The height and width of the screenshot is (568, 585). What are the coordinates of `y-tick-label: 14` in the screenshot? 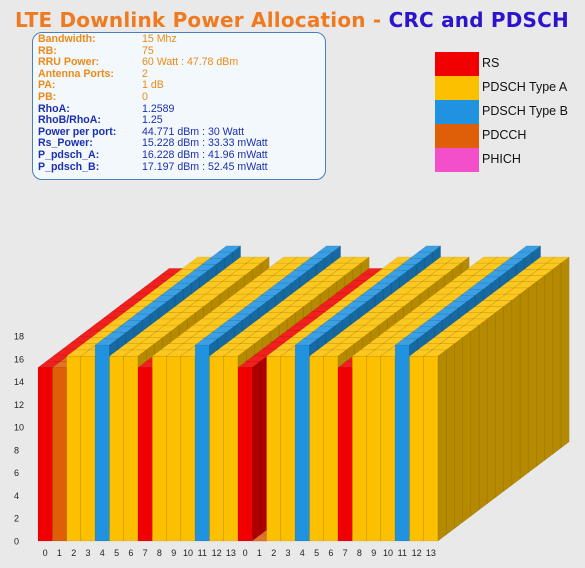 It's located at (19, 382).